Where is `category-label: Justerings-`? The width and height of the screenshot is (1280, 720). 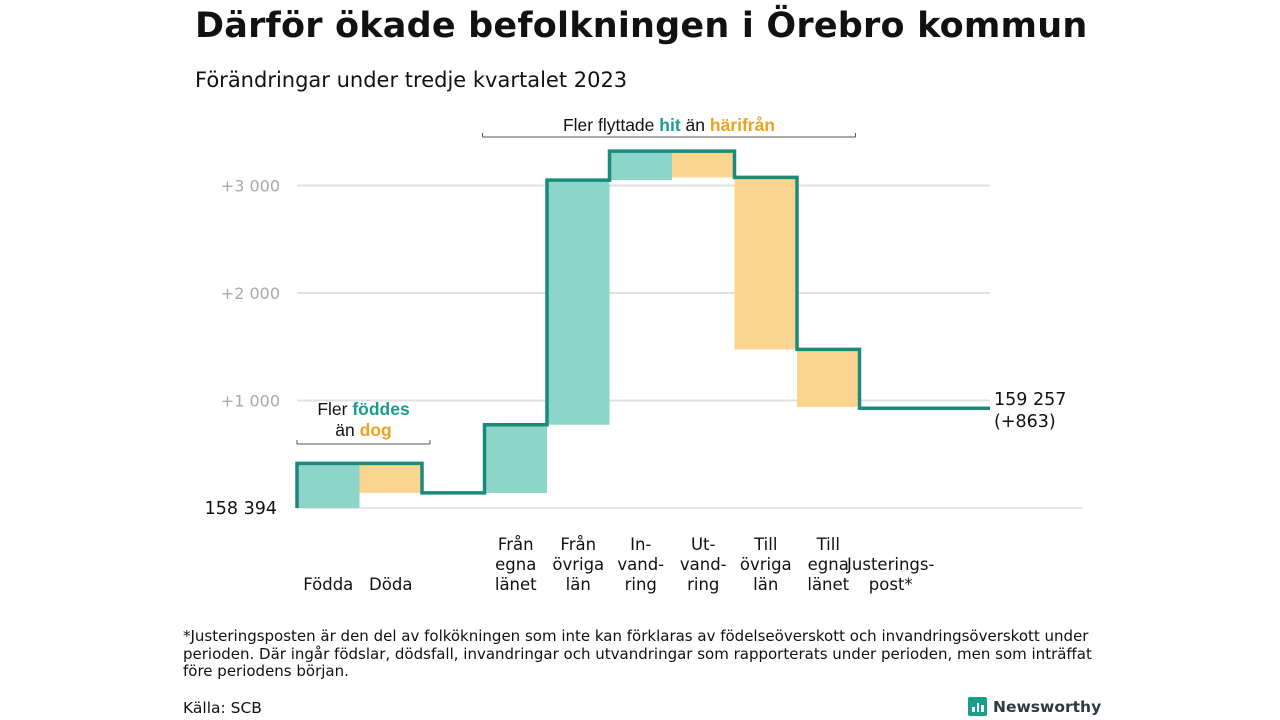
category-label: Justerings- is located at coordinates (890, 564).